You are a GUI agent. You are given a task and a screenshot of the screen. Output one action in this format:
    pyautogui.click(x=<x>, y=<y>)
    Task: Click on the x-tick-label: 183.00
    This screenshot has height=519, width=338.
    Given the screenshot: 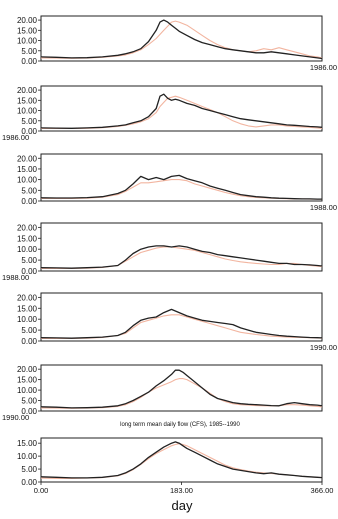 What is the action you would take?
    pyautogui.click(x=181, y=490)
    